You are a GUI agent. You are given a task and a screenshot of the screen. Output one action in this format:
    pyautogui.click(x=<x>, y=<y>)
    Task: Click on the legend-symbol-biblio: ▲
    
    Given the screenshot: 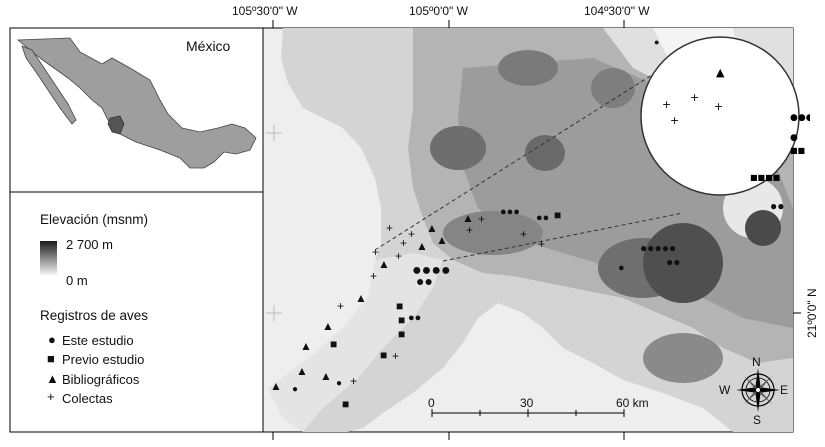 What is the action you would take?
    pyautogui.click(x=52, y=378)
    